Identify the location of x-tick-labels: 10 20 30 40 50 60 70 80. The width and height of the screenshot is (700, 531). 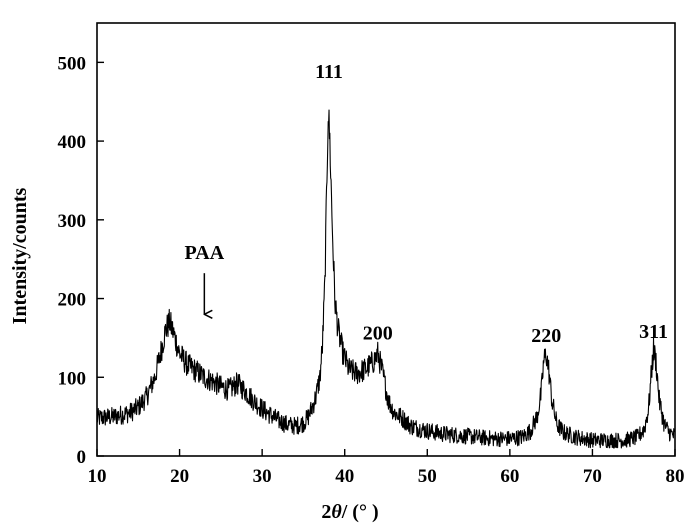
(386, 476).